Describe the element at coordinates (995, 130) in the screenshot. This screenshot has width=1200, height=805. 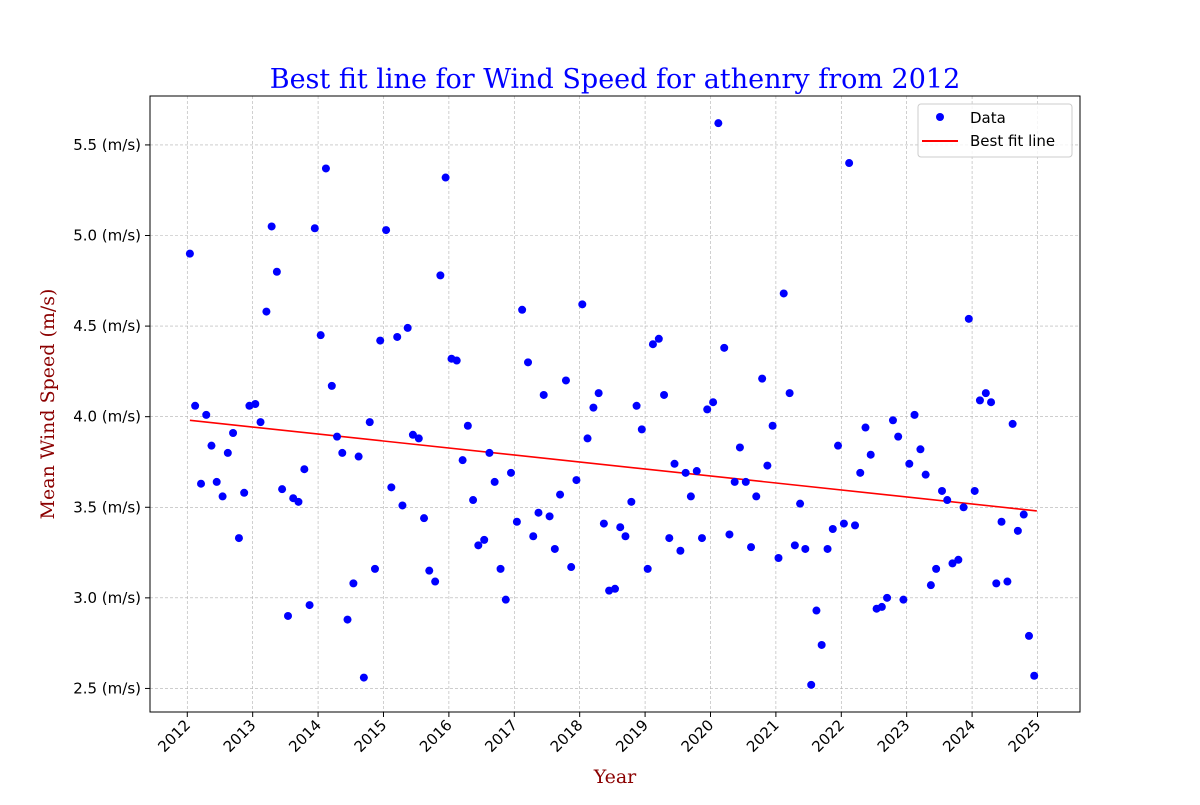
I see `legend: Data Best fit line` at that location.